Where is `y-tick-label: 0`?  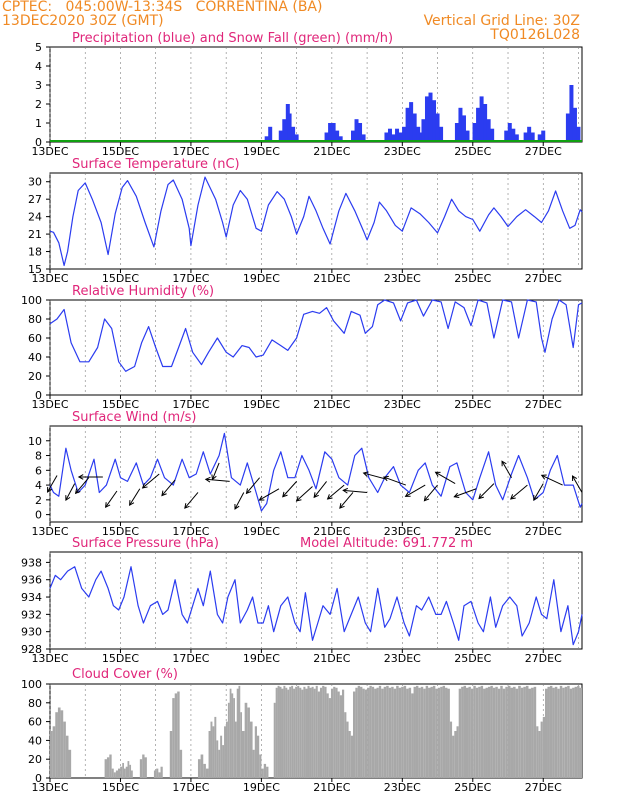 y-tick-label: 0 is located at coordinates (38, 778).